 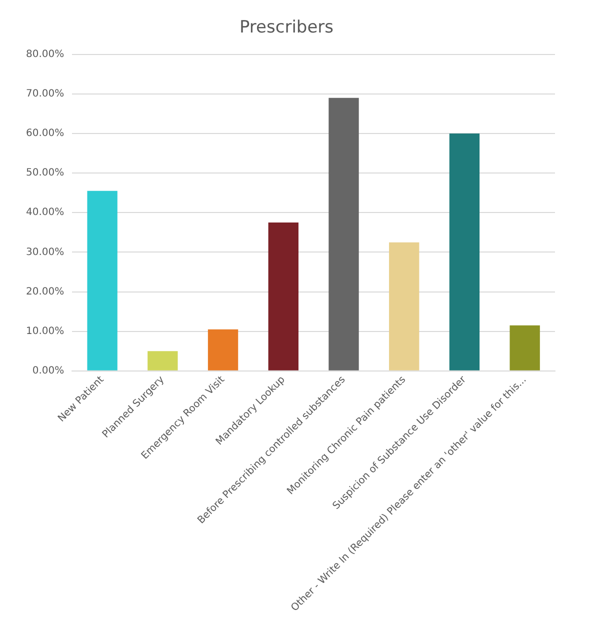 I want to click on y-tick-label: 70.00%, so click(x=45, y=94).